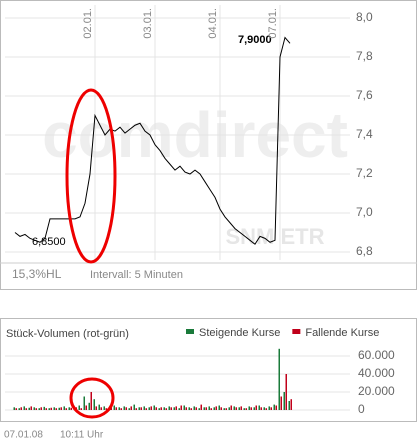 The image size is (417, 448). What do you see at coordinates (296, 331) in the screenshot?
I see `legend-swatch` at bounding box center [296, 331].